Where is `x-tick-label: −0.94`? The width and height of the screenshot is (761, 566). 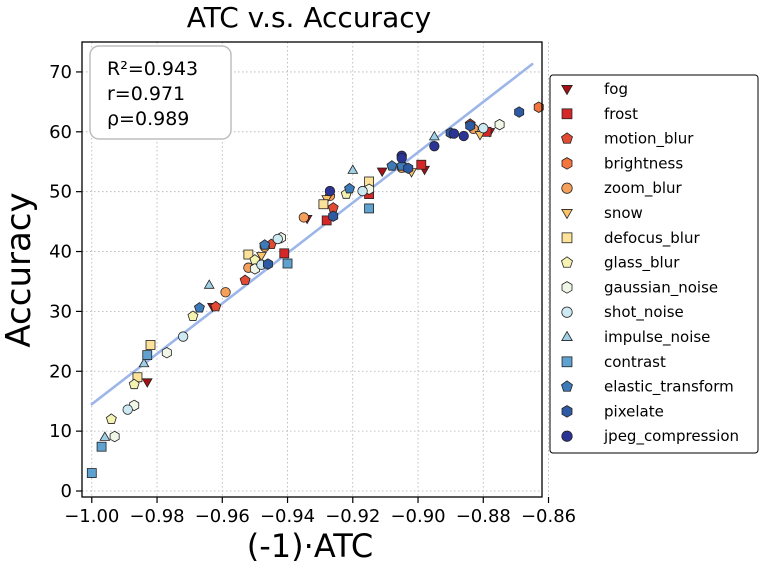
x-tick-label: −0.94 is located at coordinates (287, 516).